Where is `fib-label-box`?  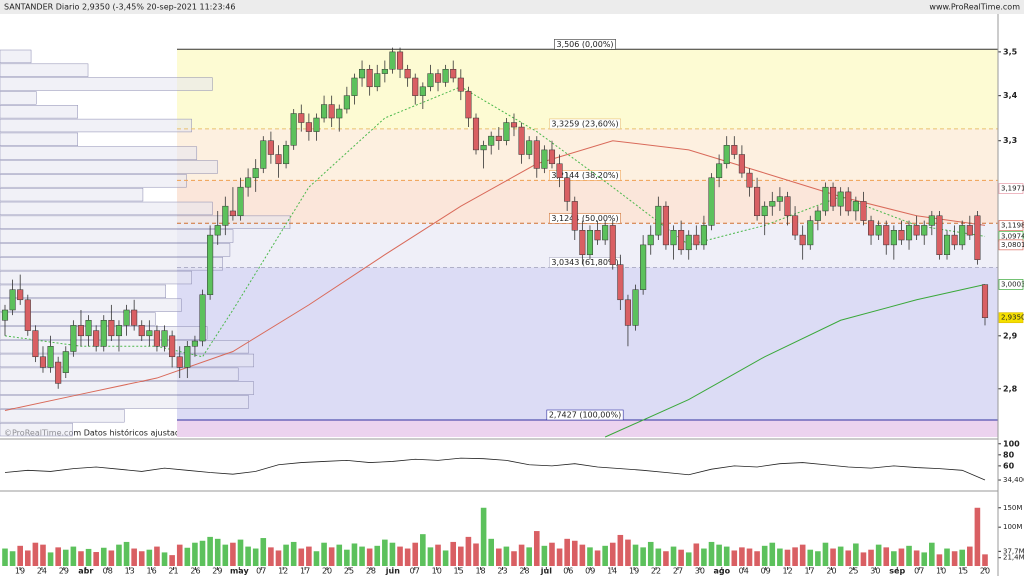 fib-label-box is located at coordinates (585, 175).